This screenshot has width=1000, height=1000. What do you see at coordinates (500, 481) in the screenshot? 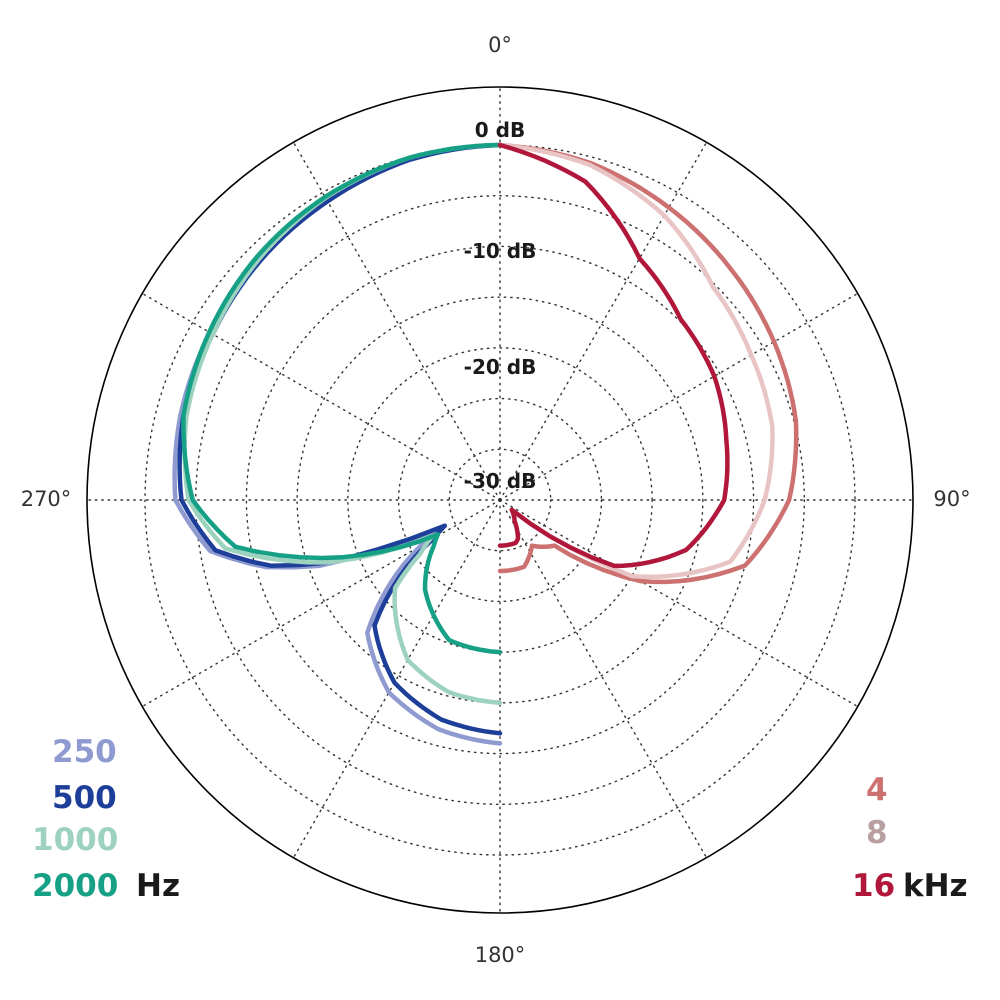
I see `ring-label-minus30db: -30 dB` at bounding box center [500, 481].